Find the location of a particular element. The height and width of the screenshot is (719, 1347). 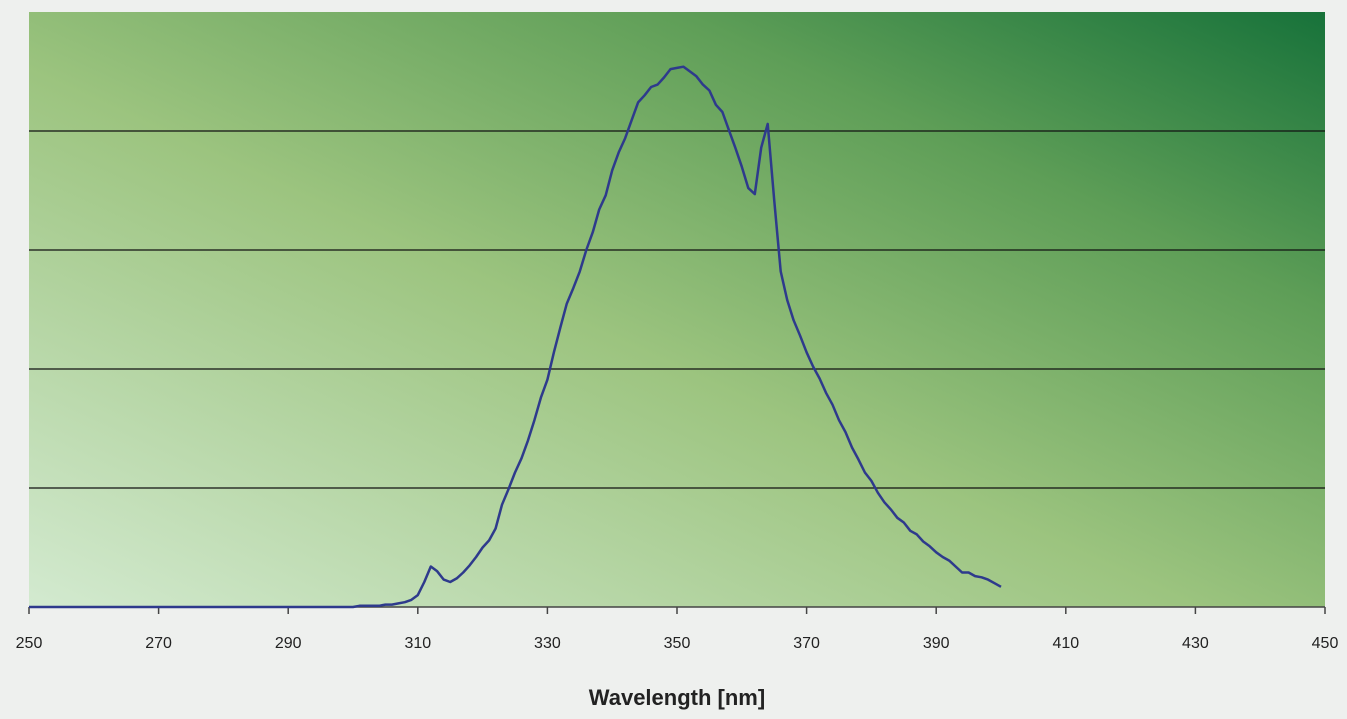

x-tick-label: 430 is located at coordinates (1195, 643).